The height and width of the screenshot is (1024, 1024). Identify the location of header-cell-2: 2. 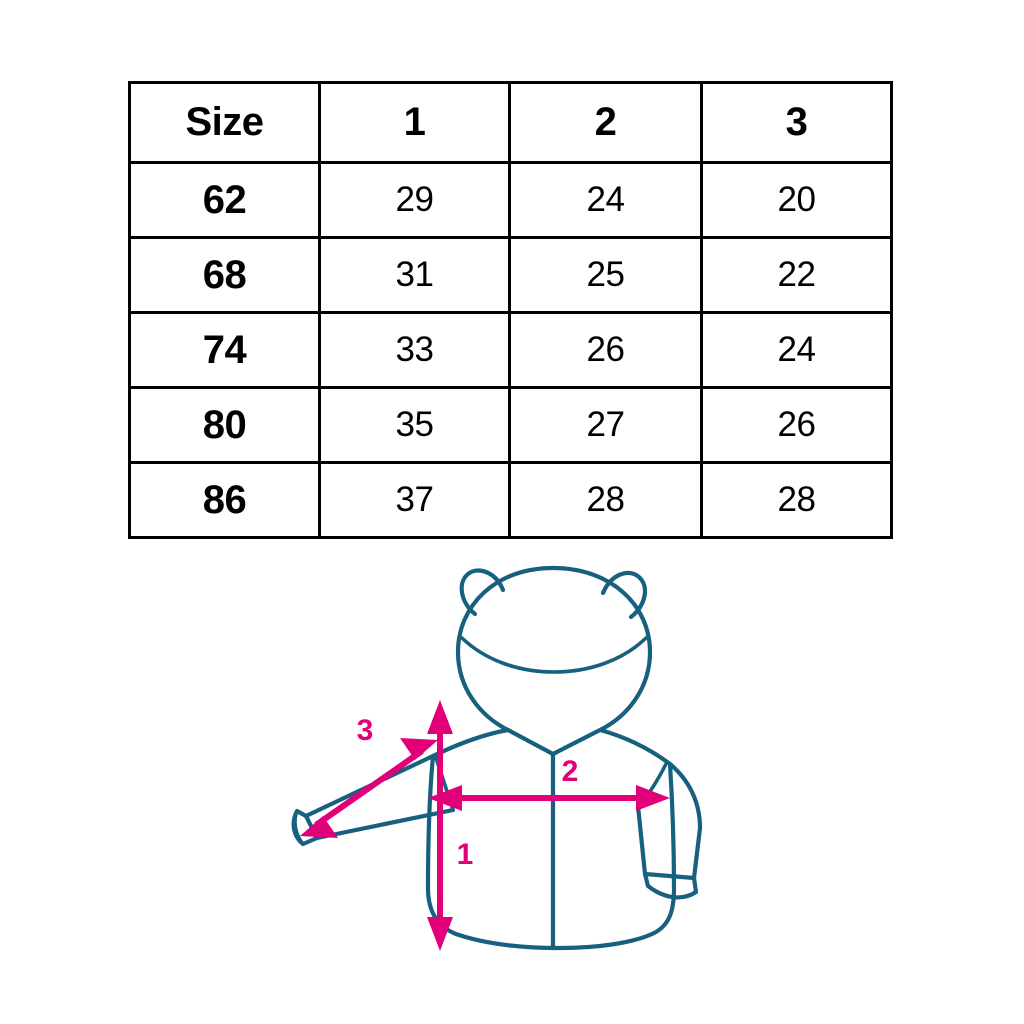
(605, 122).